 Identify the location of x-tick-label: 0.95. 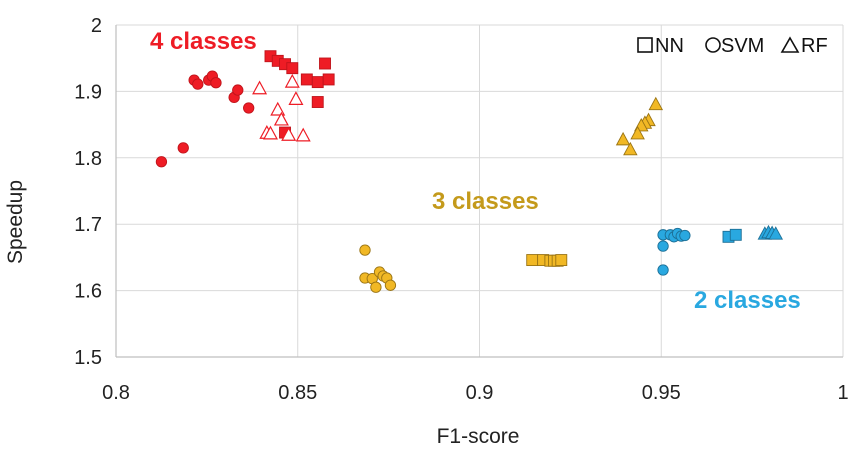
(661, 393).